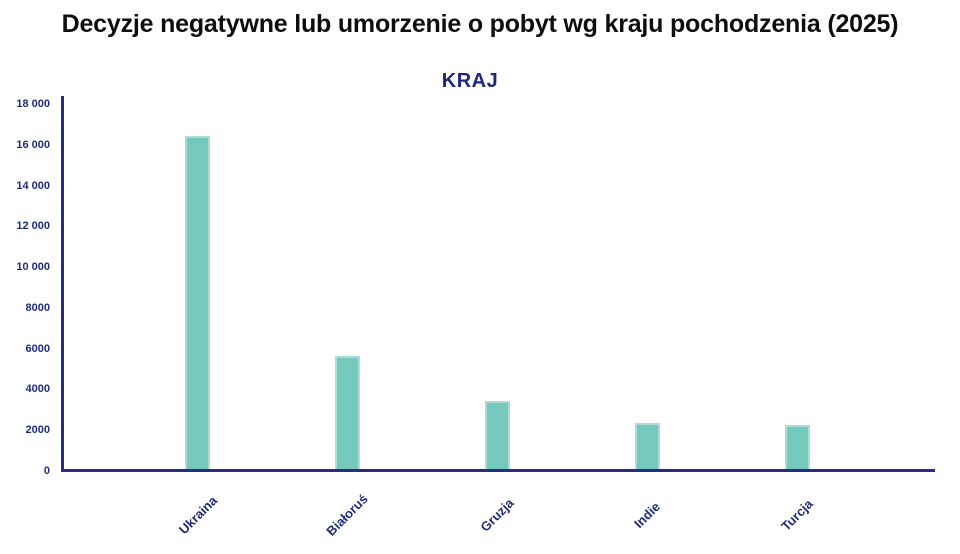 This screenshot has height=554, width=960. Describe the element at coordinates (470, 81) in the screenshot. I see `x-axis-title: KRAJ` at that location.